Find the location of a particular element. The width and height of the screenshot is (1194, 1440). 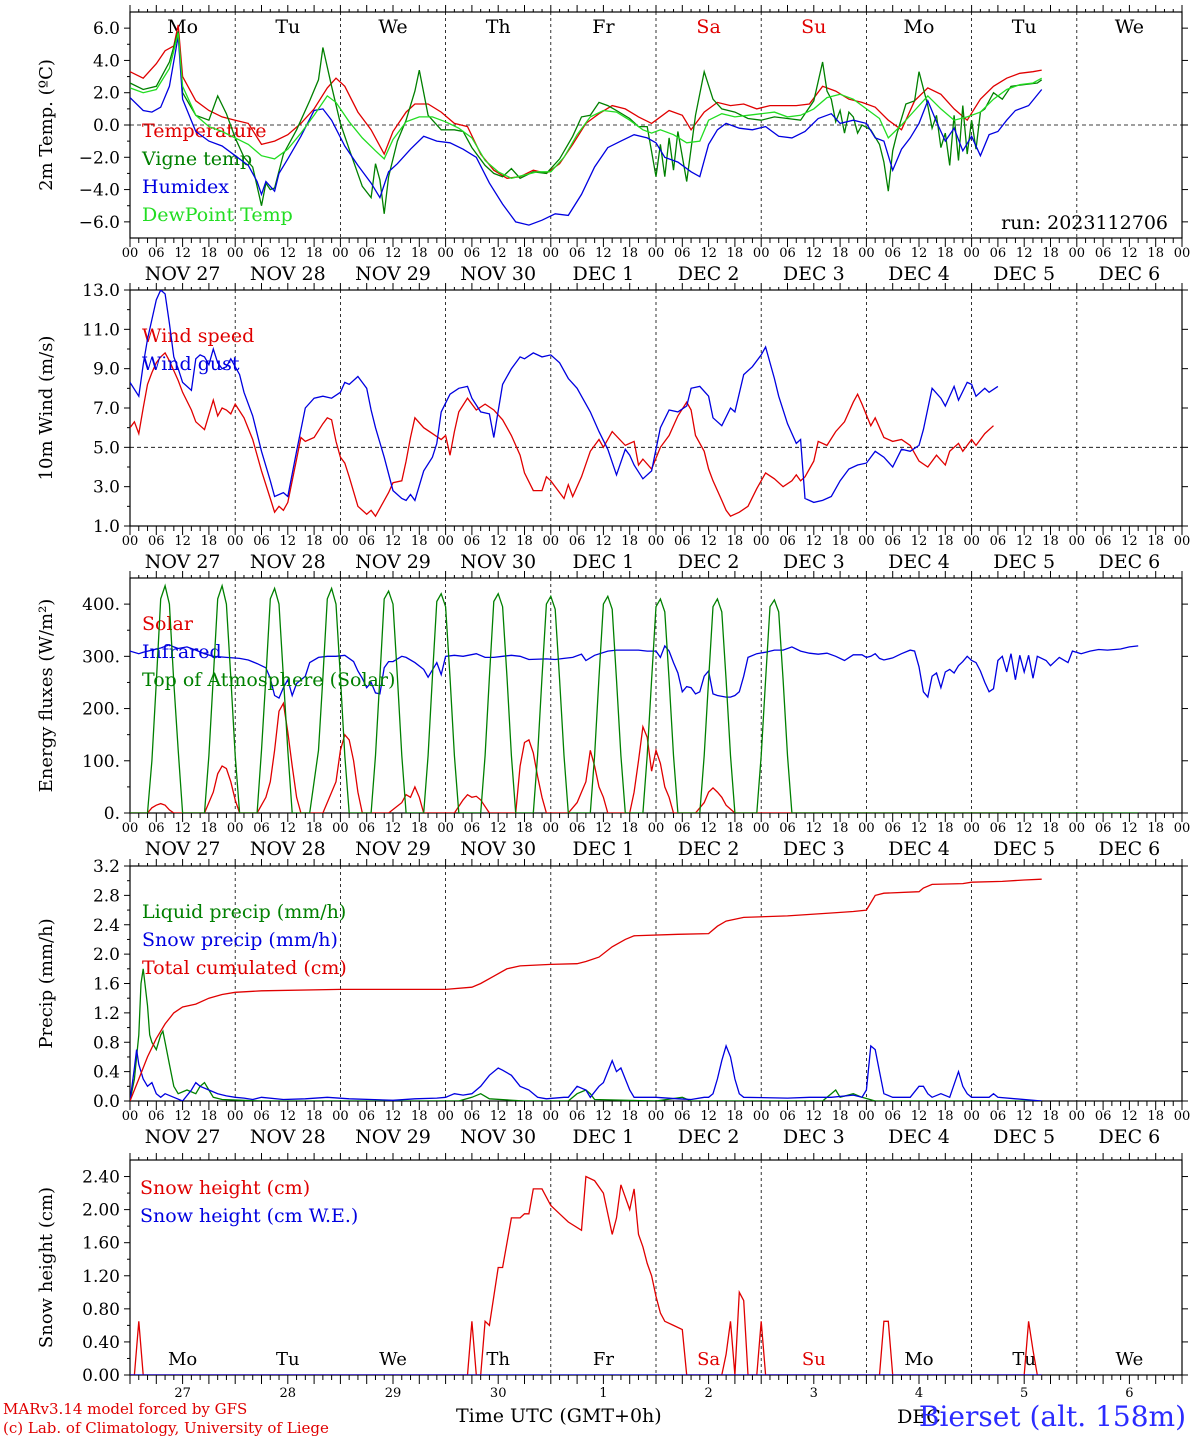

y-tick-label: 0.80 is located at coordinates (101, 1310).